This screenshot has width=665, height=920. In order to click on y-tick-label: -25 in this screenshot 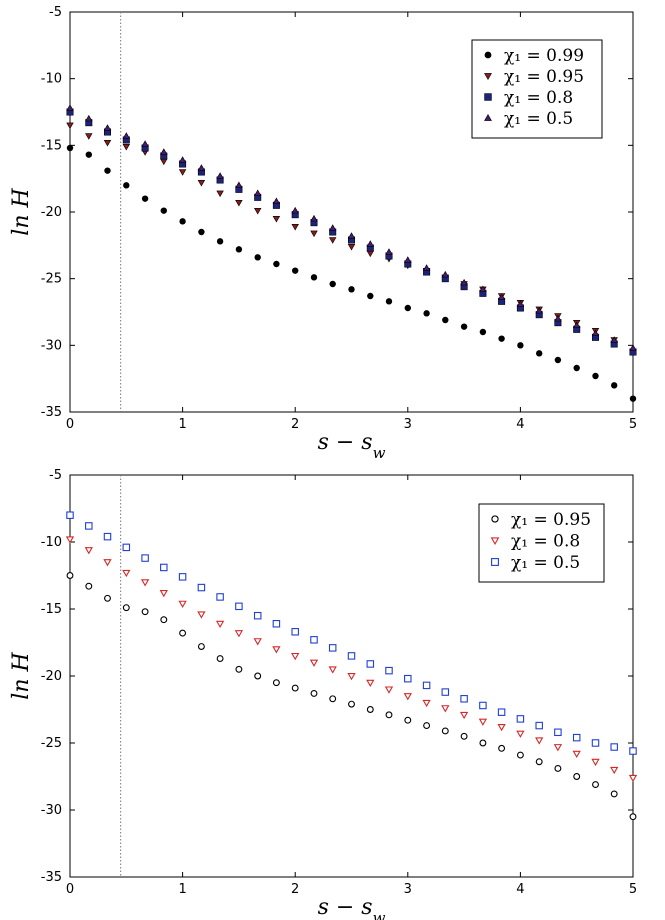, I will do `click(51, 279)`.